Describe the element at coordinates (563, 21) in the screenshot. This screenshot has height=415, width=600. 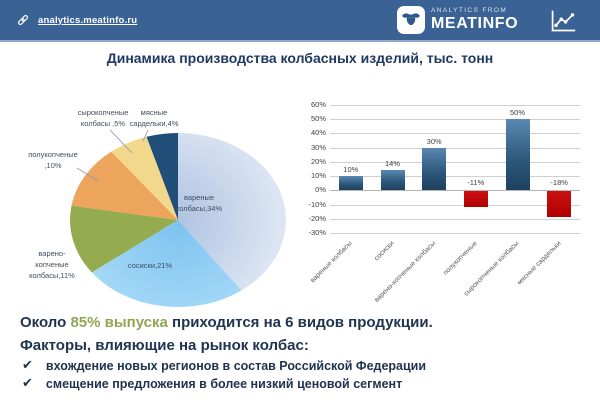
I see `chart-line-icon` at that location.